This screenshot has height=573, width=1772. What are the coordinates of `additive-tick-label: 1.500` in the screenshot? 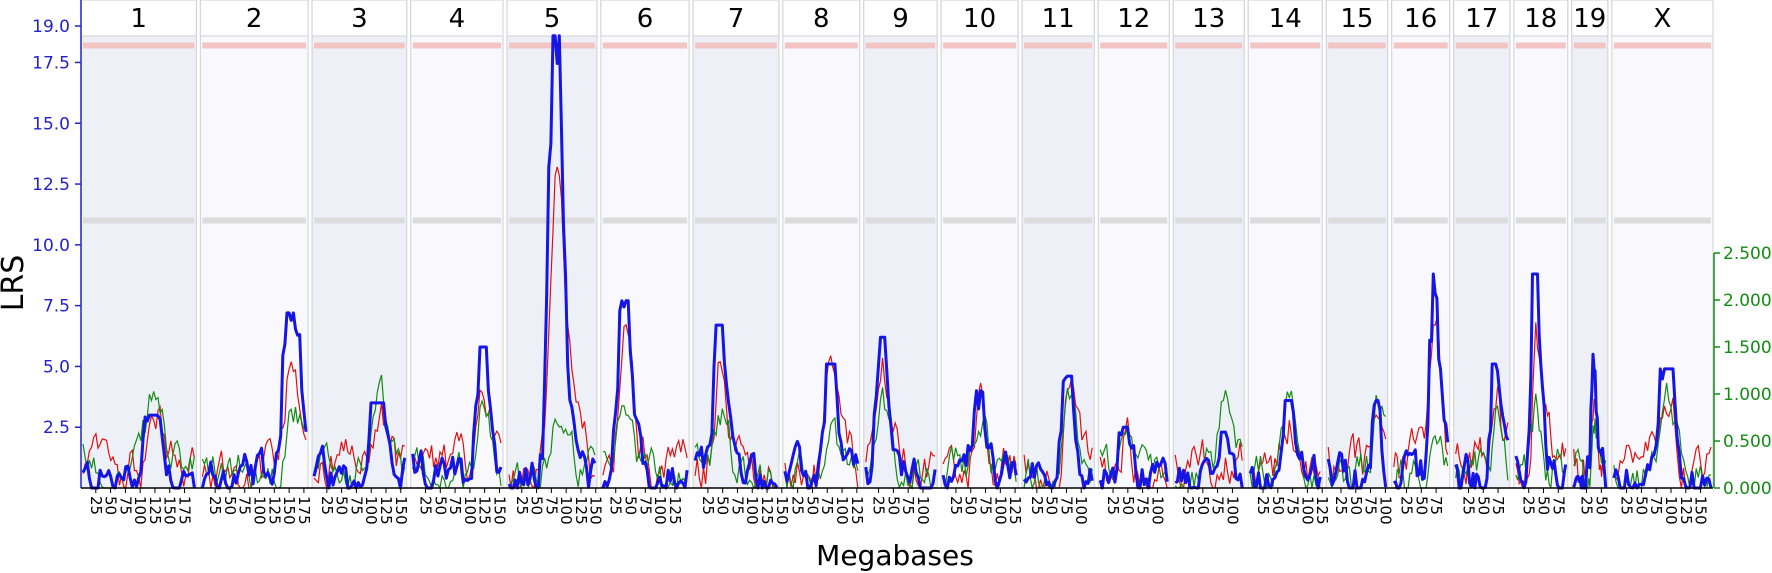 It's located at (1747, 348).